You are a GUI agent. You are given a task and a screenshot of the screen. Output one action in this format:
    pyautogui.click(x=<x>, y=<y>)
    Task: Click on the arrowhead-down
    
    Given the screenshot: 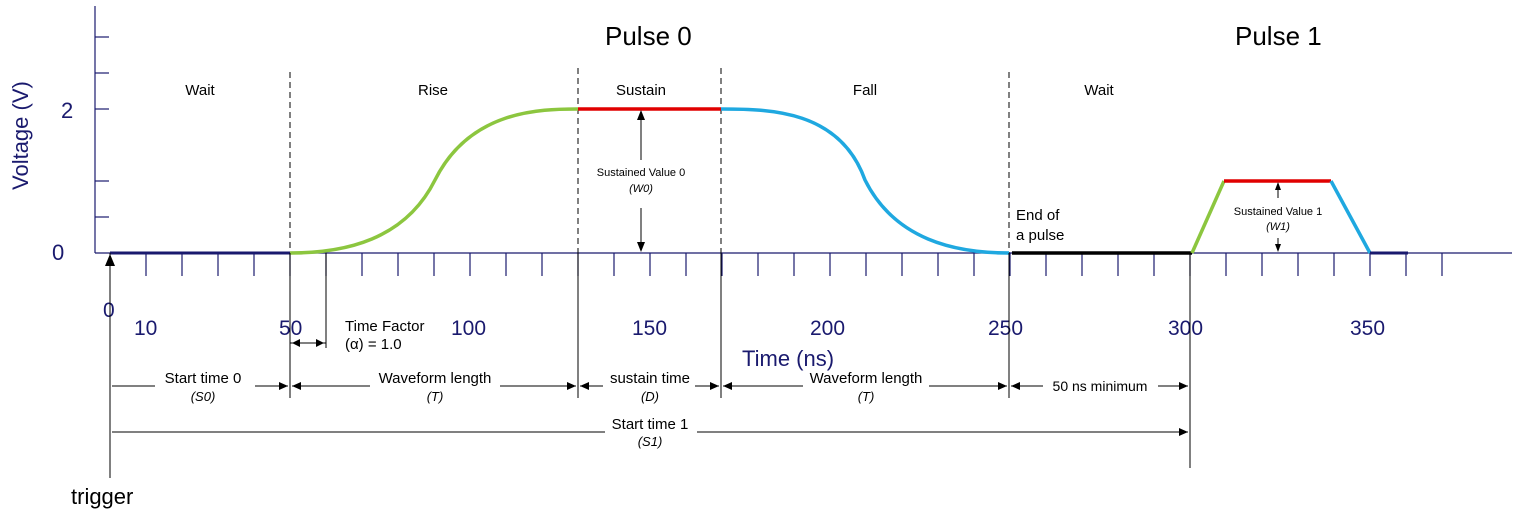 What is the action you would take?
    pyautogui.click(x=641, y=247)
    